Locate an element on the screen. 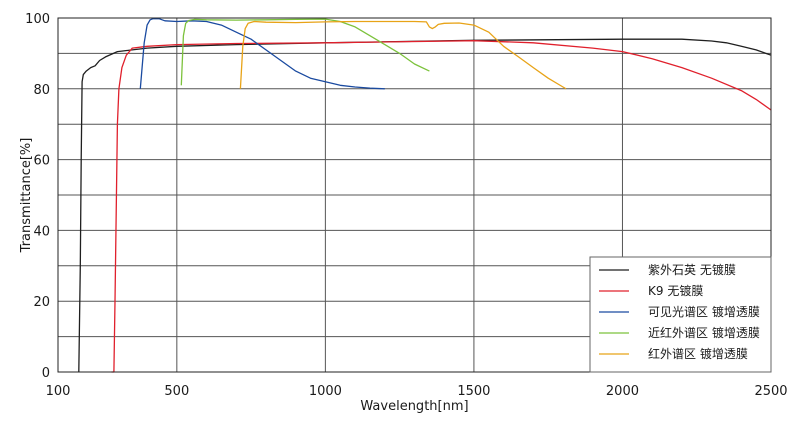 Image resolution: width=800 pixels, height=429 pixels. y-axis-label: Transmittance[%] is located at coordinates (26, 196).